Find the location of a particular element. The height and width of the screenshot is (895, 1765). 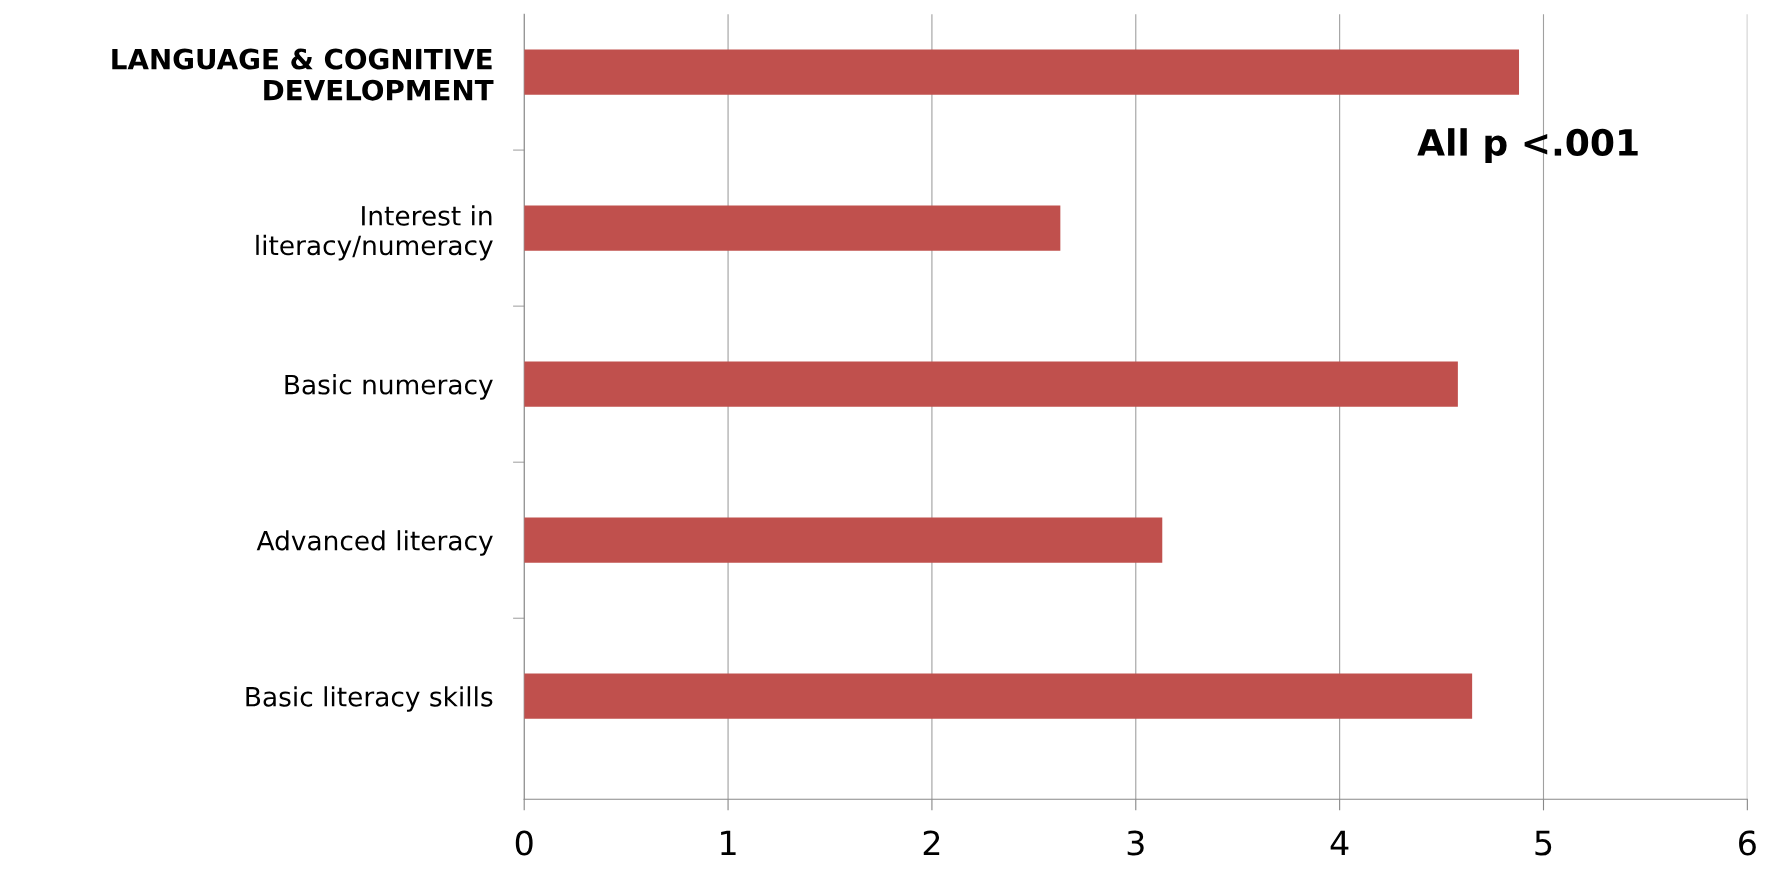

y-tick-label: Basic numeracy is located at coordinates (389, 387).